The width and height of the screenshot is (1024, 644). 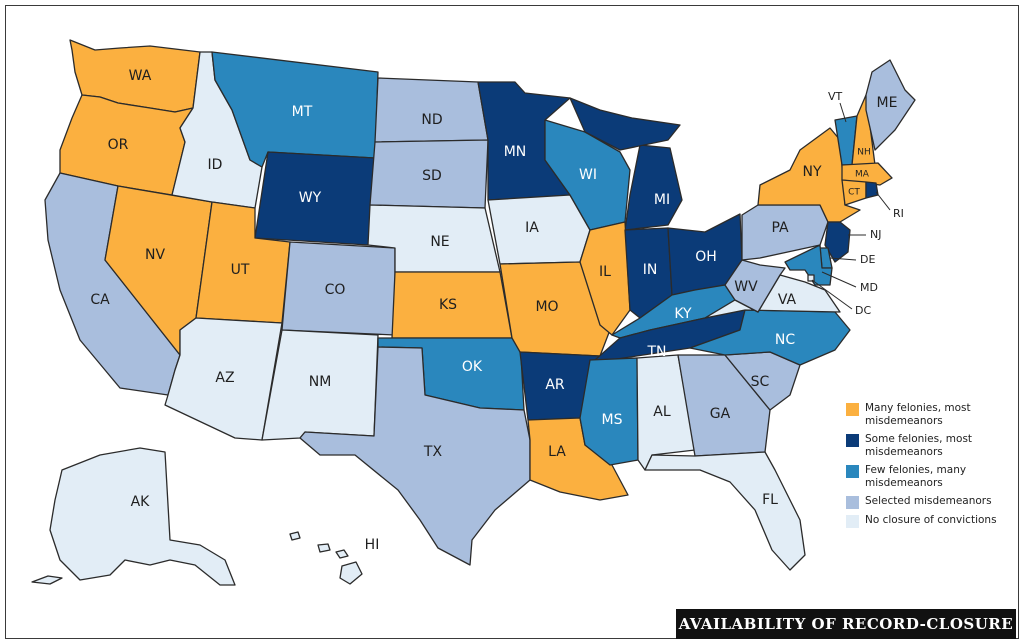 What do you see at coordinates (140, 76) in the screenshot?
I see `state-label-wa: WA` at bounding box center [140, 76].